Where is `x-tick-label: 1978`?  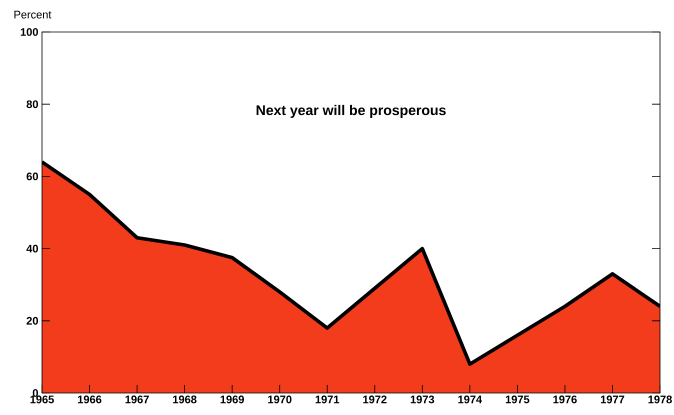 x-tick-label: 1978 is located at coordinates (660, 400).